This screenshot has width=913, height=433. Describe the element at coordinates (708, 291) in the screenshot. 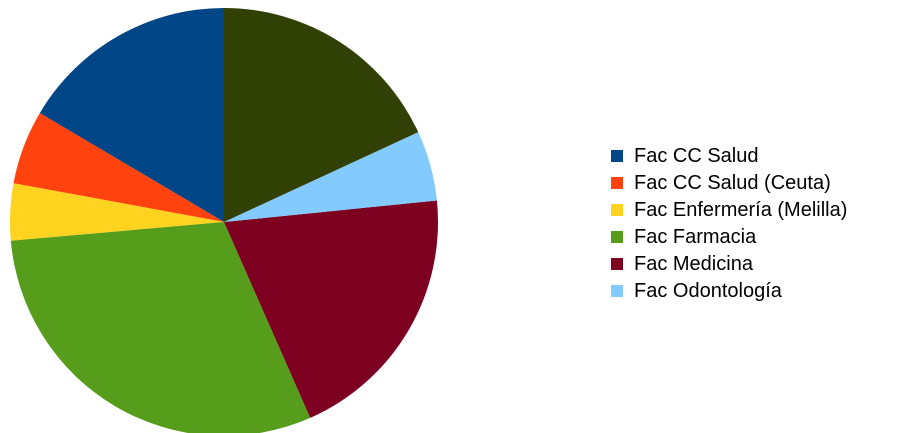

I see `legend-label: Fac Odontología` at that location.